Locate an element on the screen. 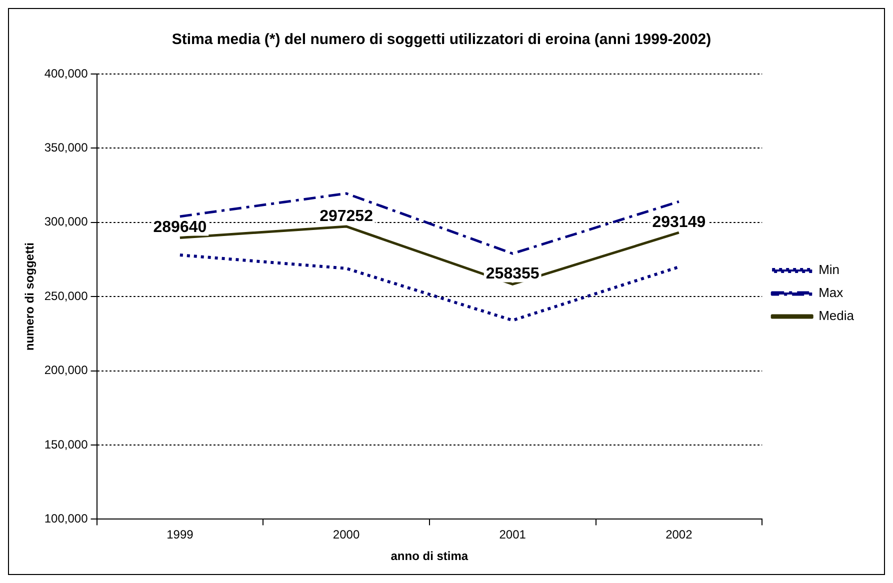 This screenshot has height=583, width=893. y-tick-label: 150,000 is located at coordinates (66, 444).